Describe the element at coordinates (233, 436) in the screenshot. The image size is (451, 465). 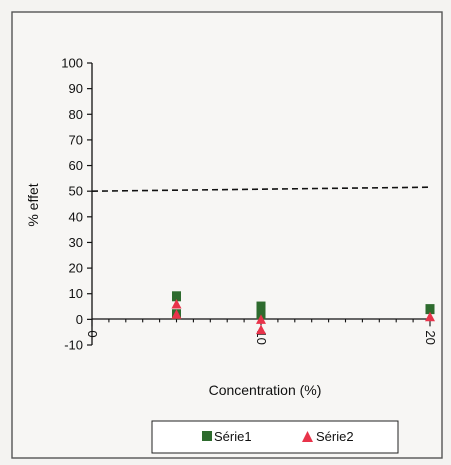
I see `legend-label-serie1: Série1` at that location.